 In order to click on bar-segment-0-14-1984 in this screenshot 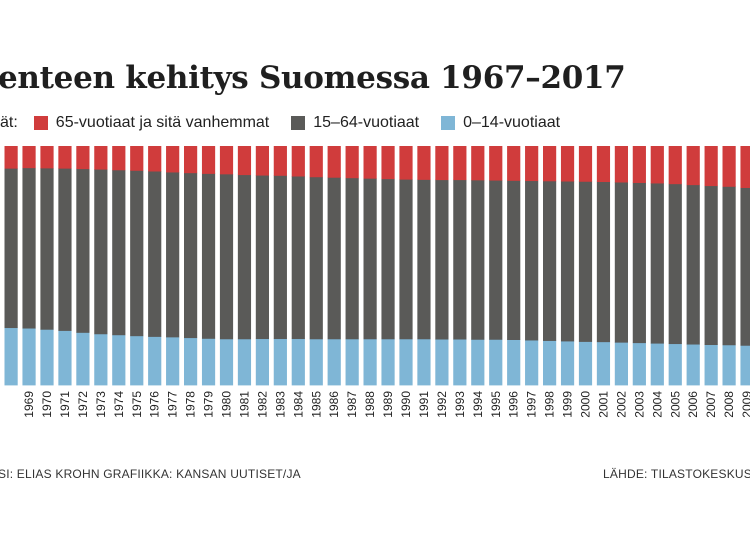, I will do `click(298, 362)`.